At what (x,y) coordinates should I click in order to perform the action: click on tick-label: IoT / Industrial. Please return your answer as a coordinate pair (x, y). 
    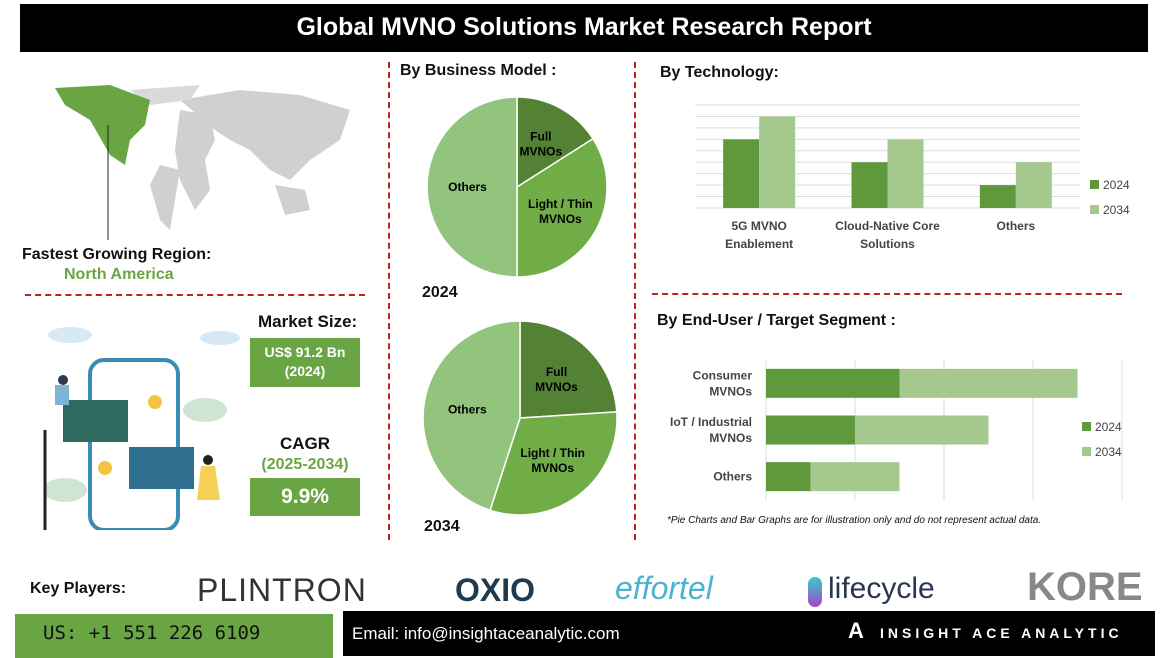
    Looking at the image, I should click on (711, 422).